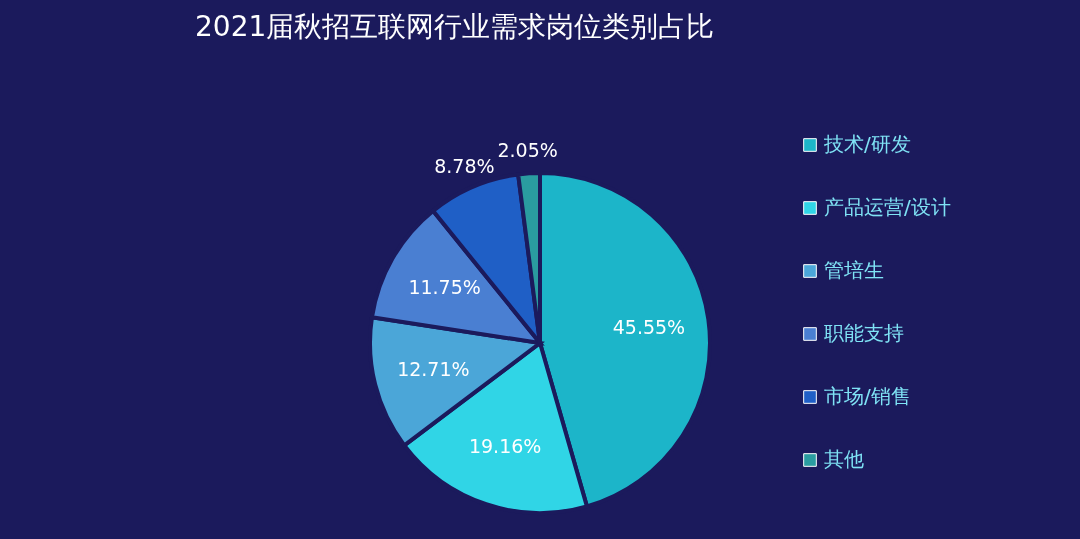 Image resolution: width=1080 pixels, height=539 pixels. What do you see at coordinates (433, 368) in the screenshot?
I see `data-label: 12.71%` at bounding box center [433, 368].